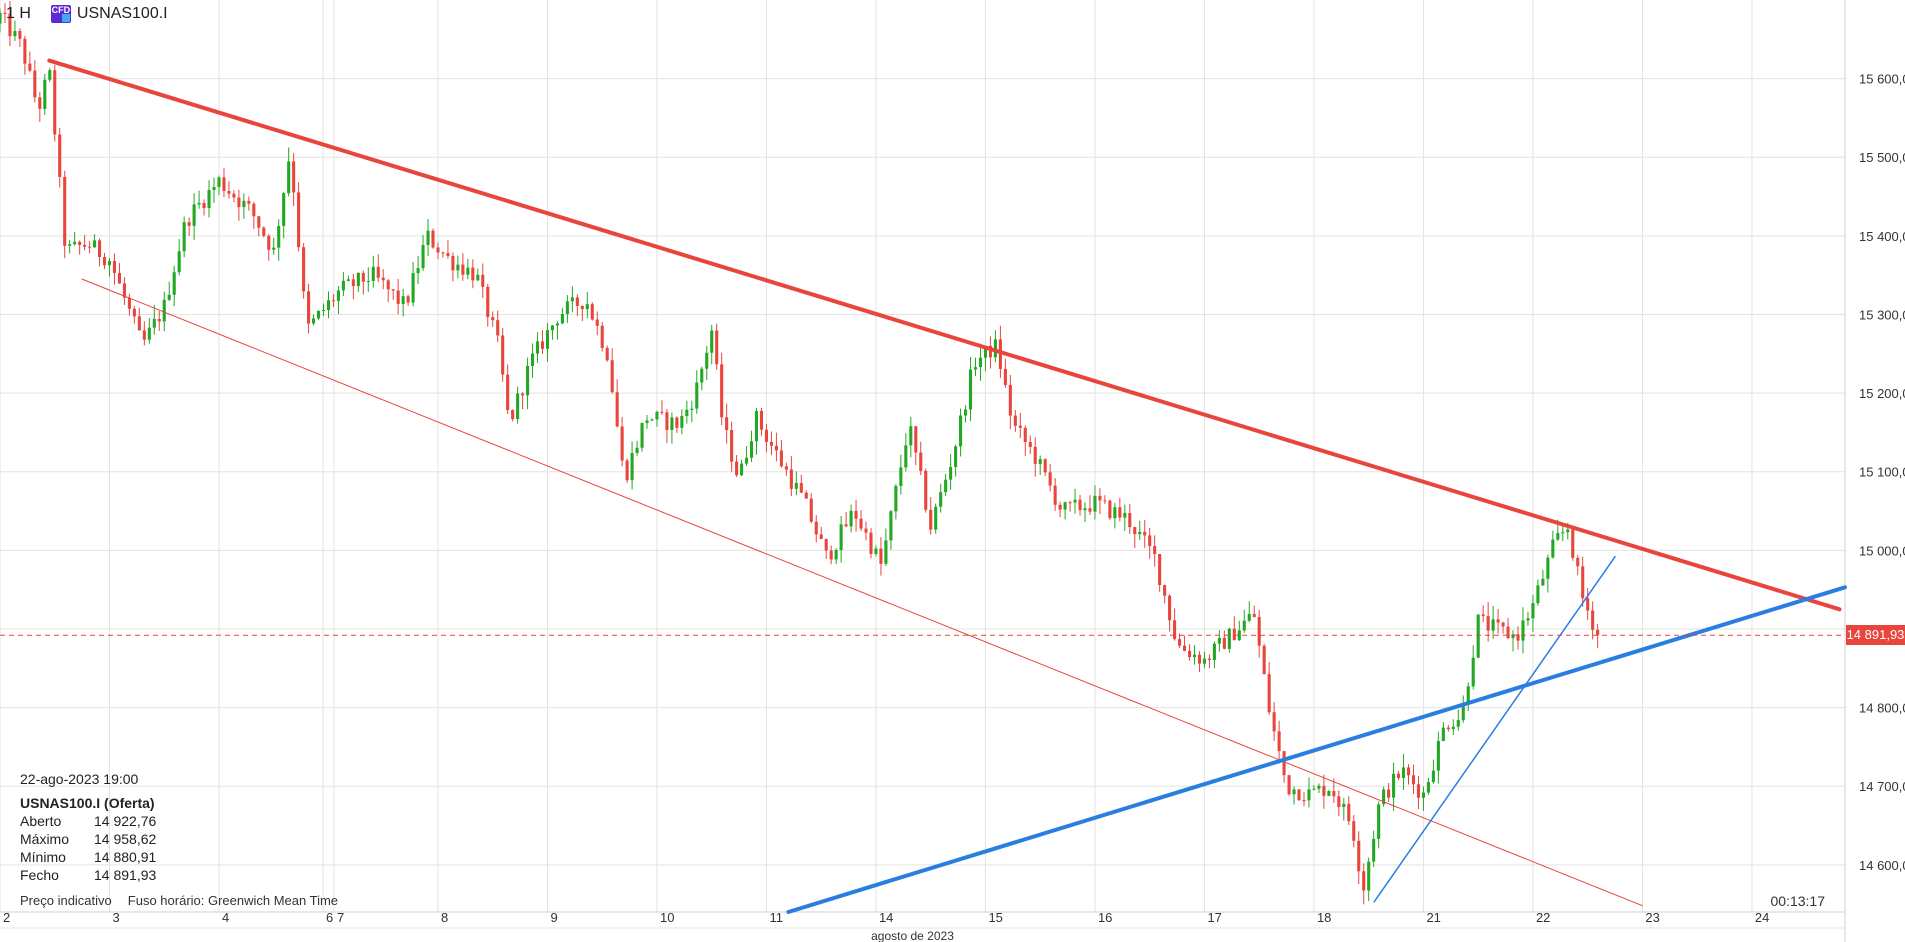 Image resolution: width=1905 pixels, height=942 pixels. What do you see at coordinates (667, 917) in the screenshot?
I see `x-tick-label: 10` at bounding box center [667, 917].